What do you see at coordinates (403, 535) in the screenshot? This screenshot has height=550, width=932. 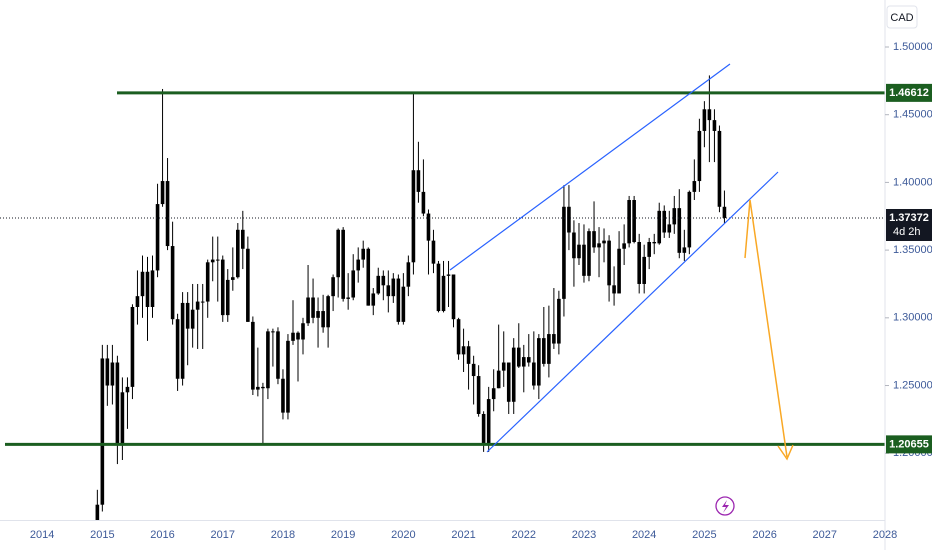 I see `x-tick-label: 2020` at bounding box center [403, 535].